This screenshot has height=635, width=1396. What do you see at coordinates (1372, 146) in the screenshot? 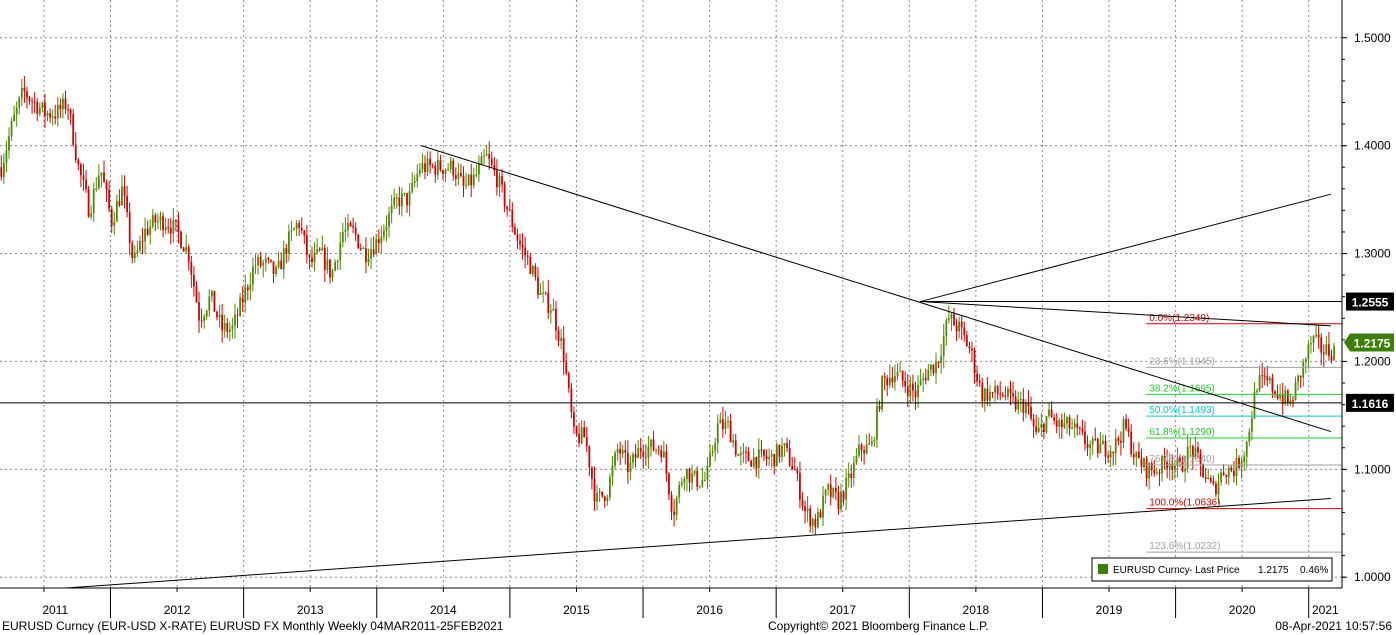
I see `y-tick-label: 1.4000` at bounding box center [1372, 146].